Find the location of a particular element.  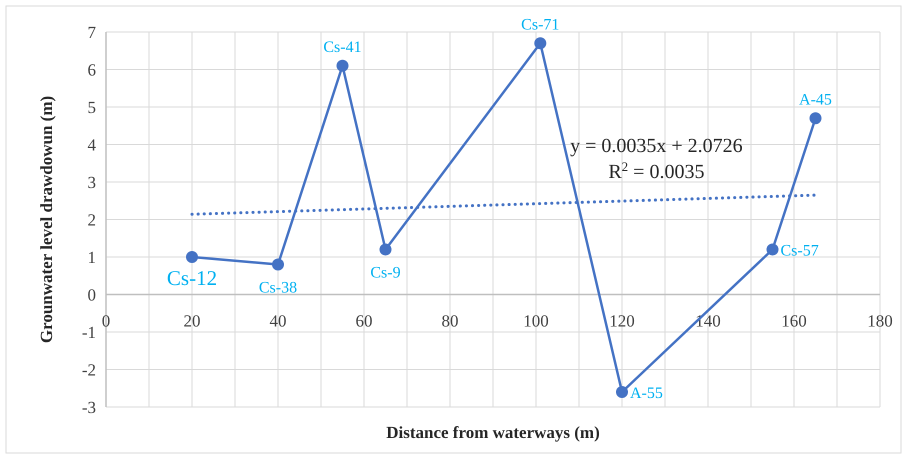

annotation: Cs-38 is located at coordinates (278, 288).